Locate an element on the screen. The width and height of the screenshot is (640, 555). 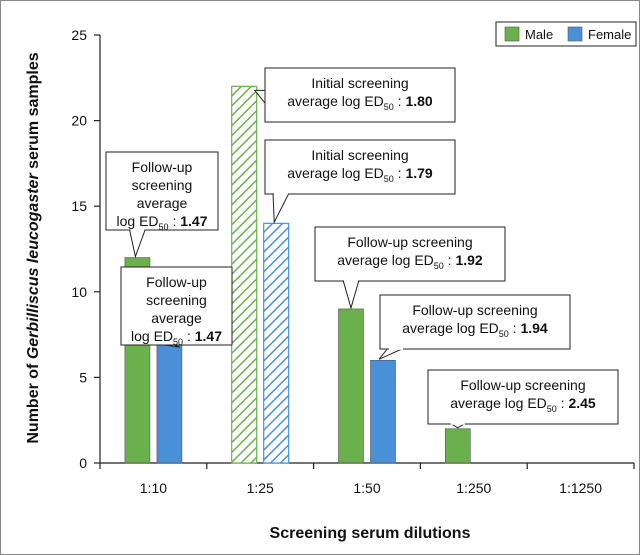
callout-stat: average log ED50 : 1.80 is located at coordinates (360, 102).